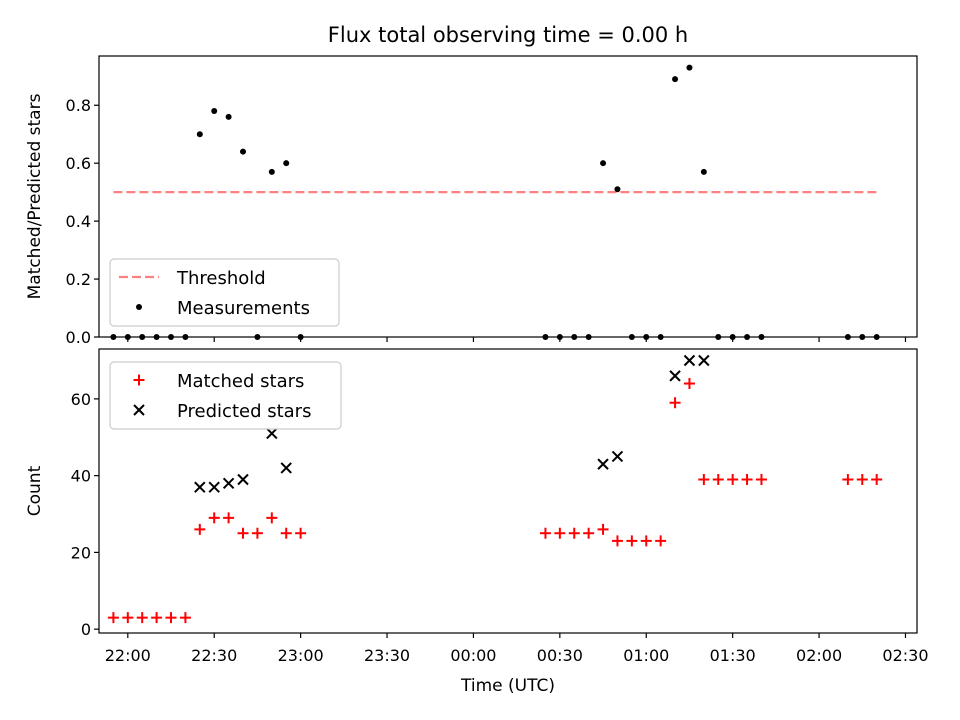 This screenshot has height=720, width=960. What do you see at coordinates (905, 655) in the screenshot?
I see `xtick-label-9: 02:30` at bounding box center [905, 655].